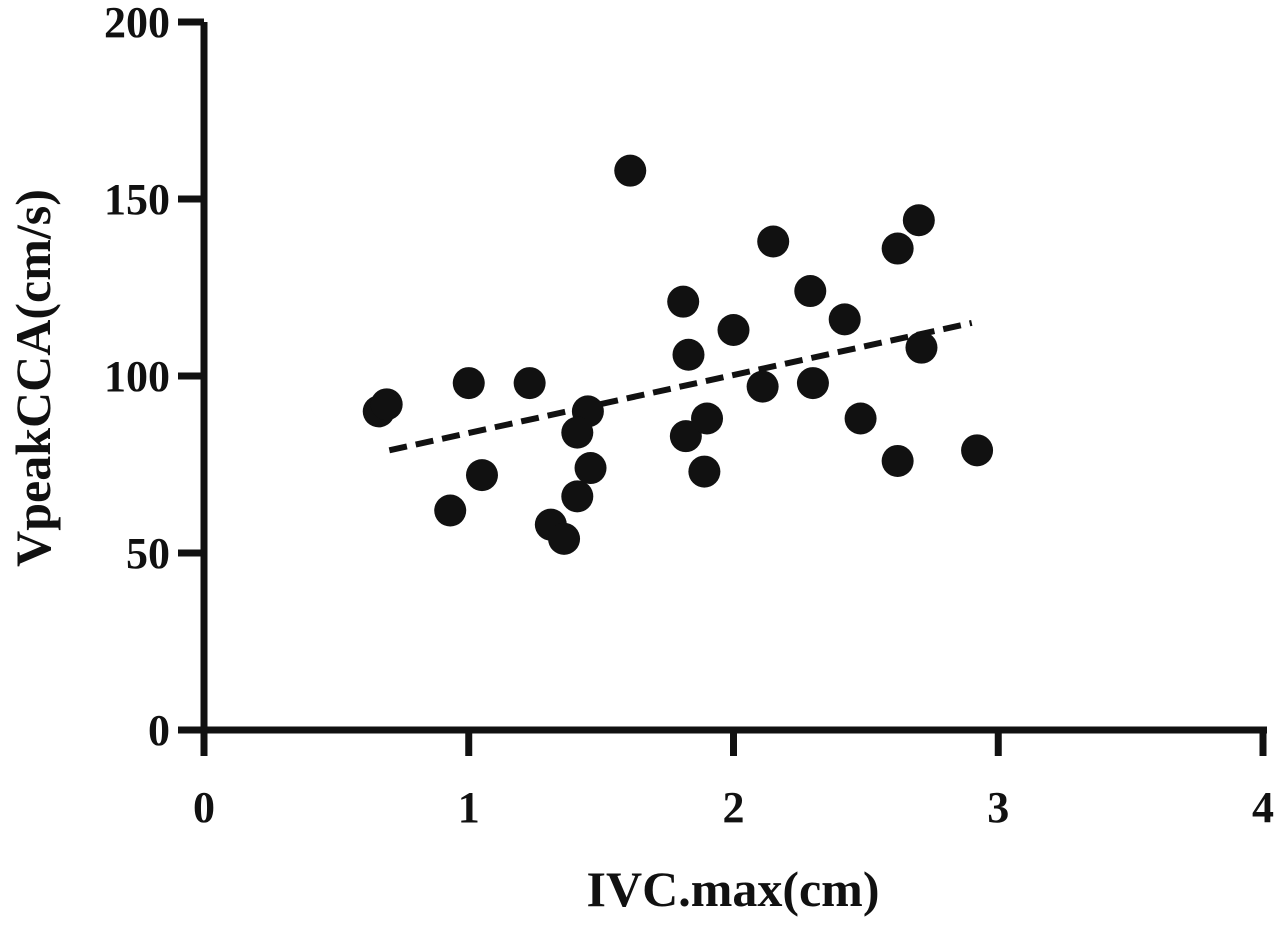  What do you see at coordinates (137, 23) in the screenshot?
I see `y-tick-label: 200` at bounding box center [137, 23].